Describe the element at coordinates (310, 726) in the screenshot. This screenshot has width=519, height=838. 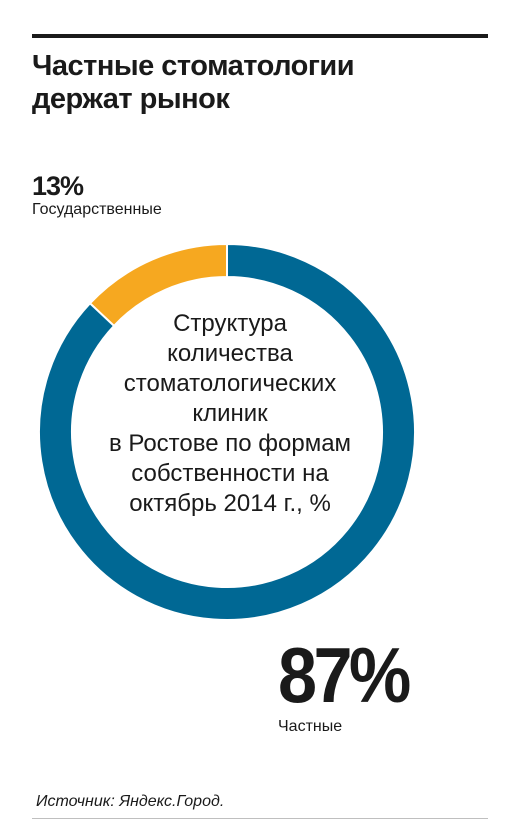
I see `private-category-label: Частные` at that location.